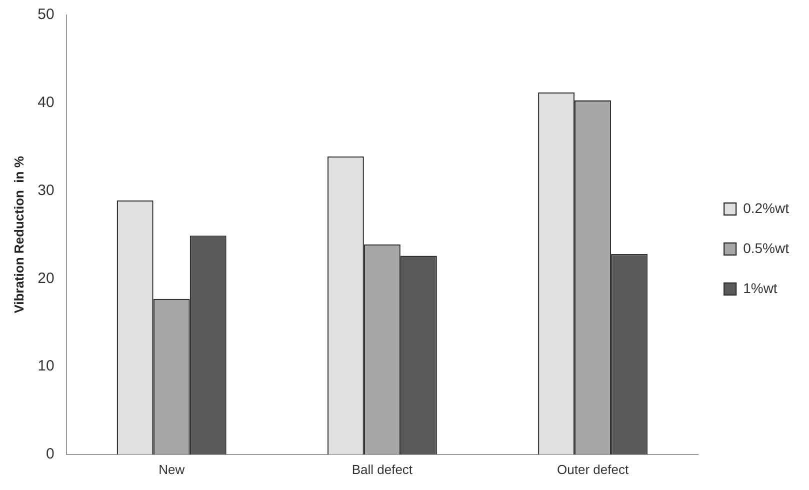  What do you see at coordinates (382, 469) in the screenshot?
I see `x-tick-label: Ball defect` at bounding box center [382, 469].